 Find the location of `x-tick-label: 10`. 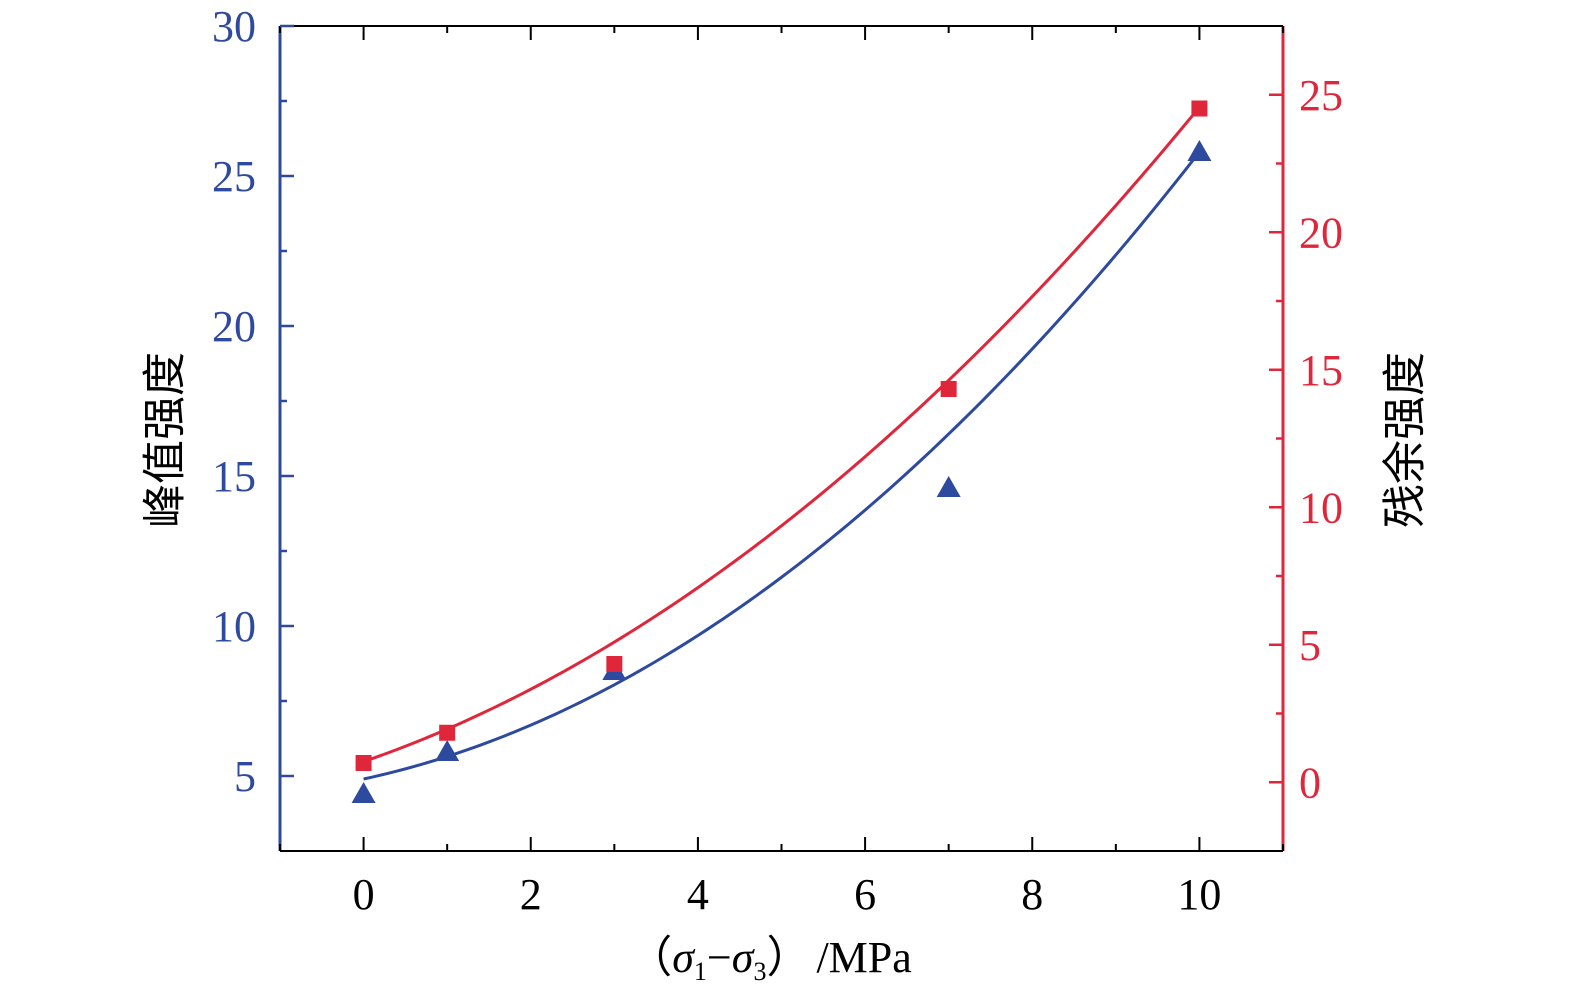

x-tick-label: 10 is located at coordinates (1199, 894).